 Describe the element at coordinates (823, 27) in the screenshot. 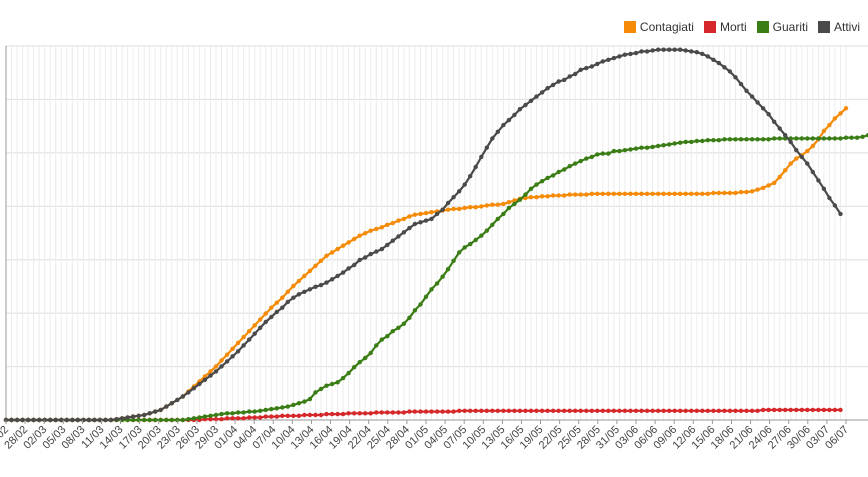

I see `legend-swatch-attivi` at that location.